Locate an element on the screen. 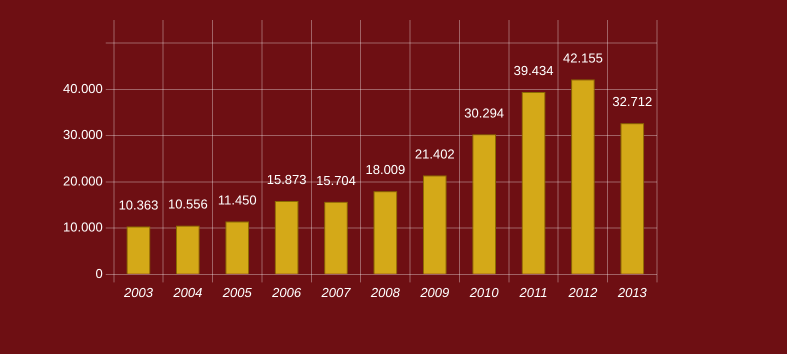  y-tick-label: 30.000 is located at coordinates (82, 134).